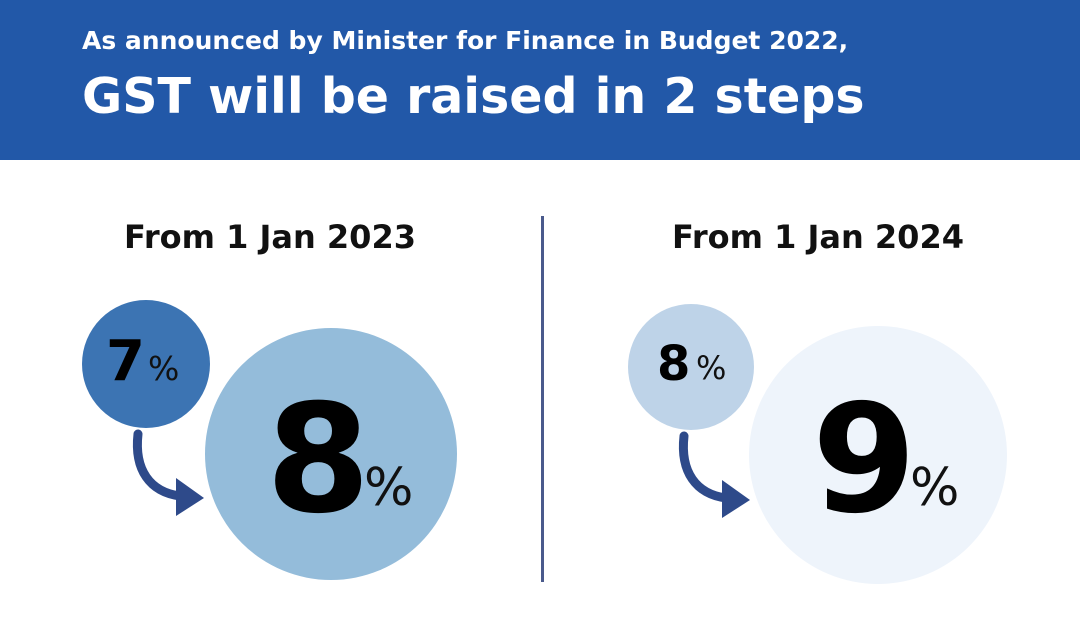 This screenshot has width=1080, height=634. What do you see at coordinates (542, 399) in the screenshot?
I see `column-divider` at bounding box center [542, 399].